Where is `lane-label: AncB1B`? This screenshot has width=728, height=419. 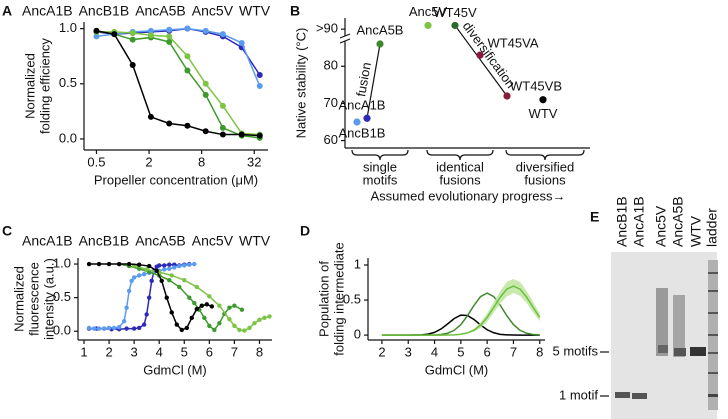
lane-label: AncB1B is located at coordinates (622, 221).